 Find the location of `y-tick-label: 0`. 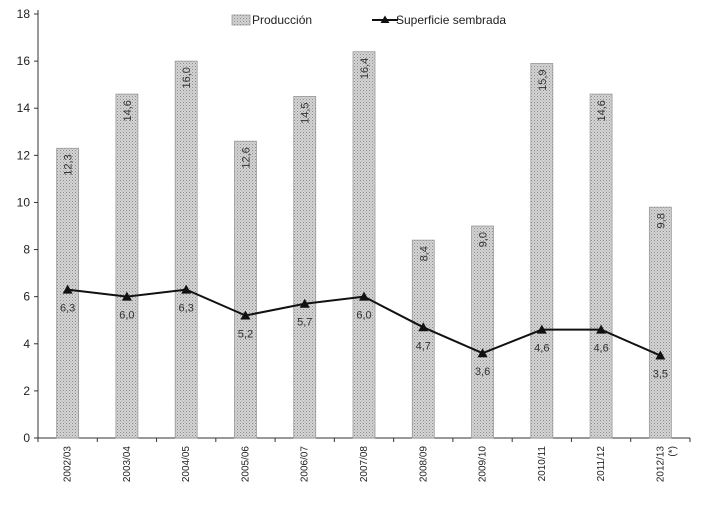

y-tick-label: 0 is located at coordinates (26, 438).